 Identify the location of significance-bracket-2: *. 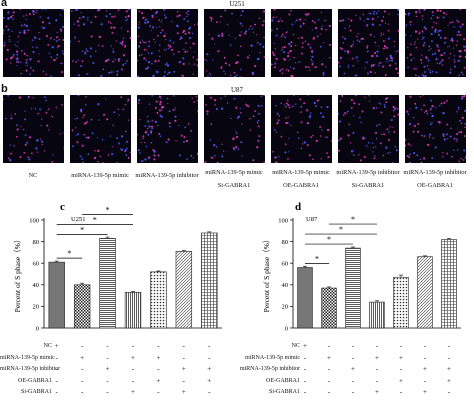
(329, 240).